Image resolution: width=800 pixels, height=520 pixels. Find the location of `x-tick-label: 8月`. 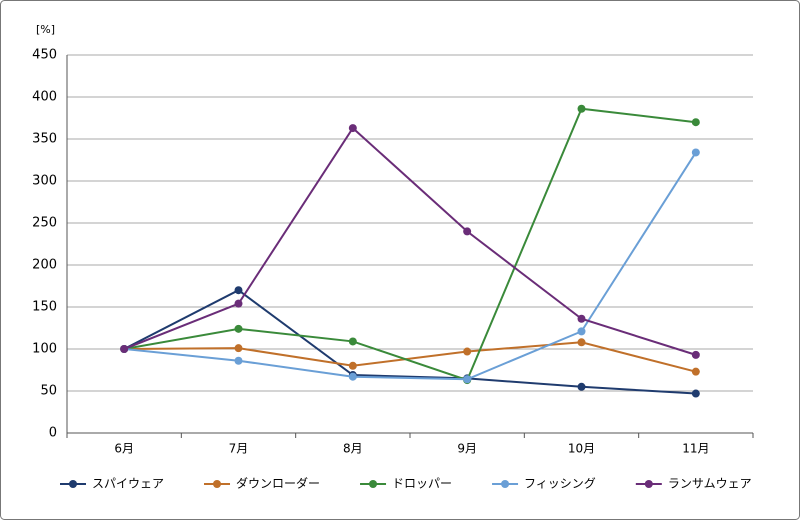

x-tick-label: 8月 is located at coordinates (353, 449).